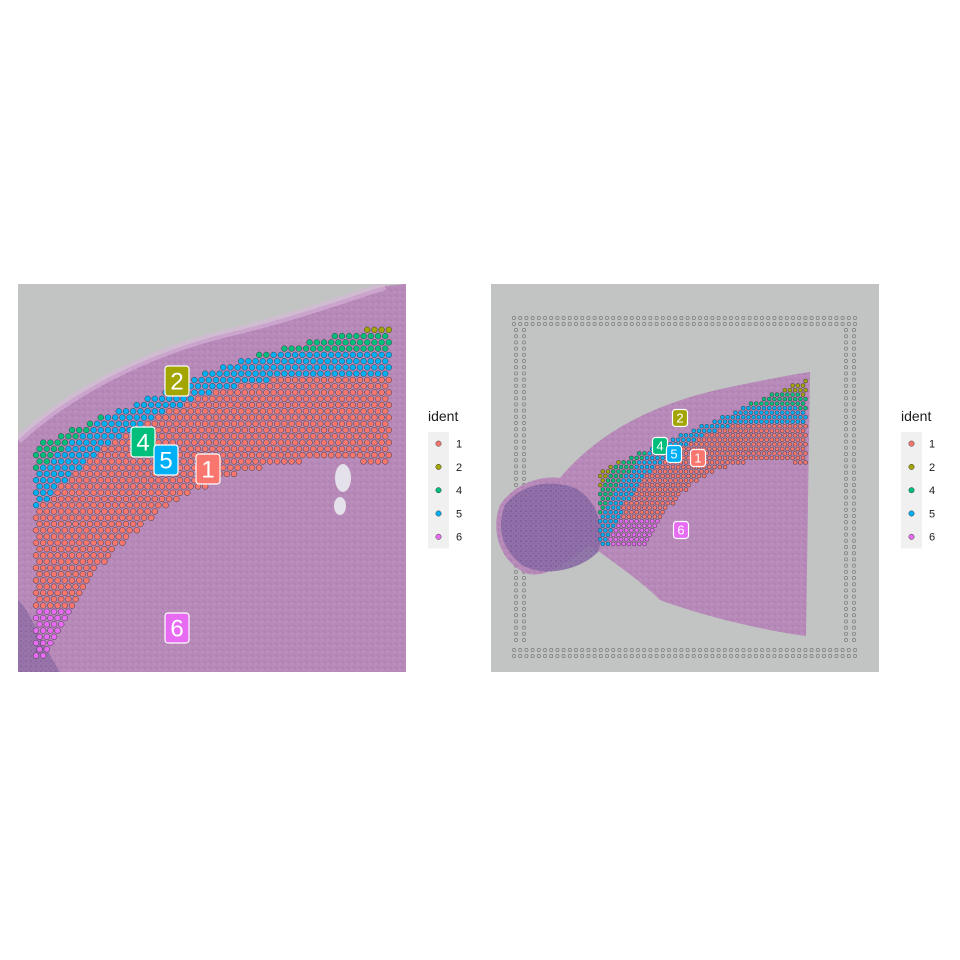 This screenshot has width=960, height=960. What do you see at coordinates (443, 416) in the screenshot?
I see `legend-title: ident` at bounding box center [443, 416].